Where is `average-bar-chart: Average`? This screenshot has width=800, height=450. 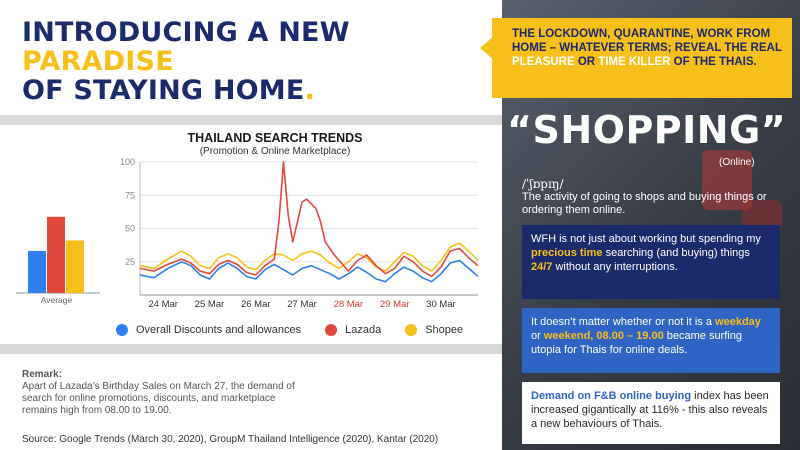 average-bar-chart: Average is located at coordinates (58, 260).